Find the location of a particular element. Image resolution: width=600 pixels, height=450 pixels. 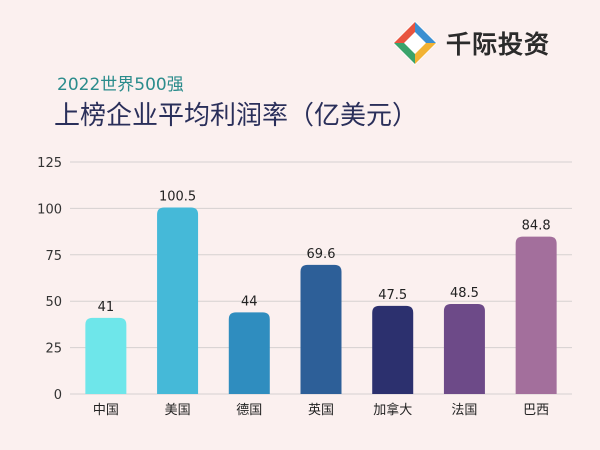

x-tick-label: 巴西 is located at coordinates (536, 410).